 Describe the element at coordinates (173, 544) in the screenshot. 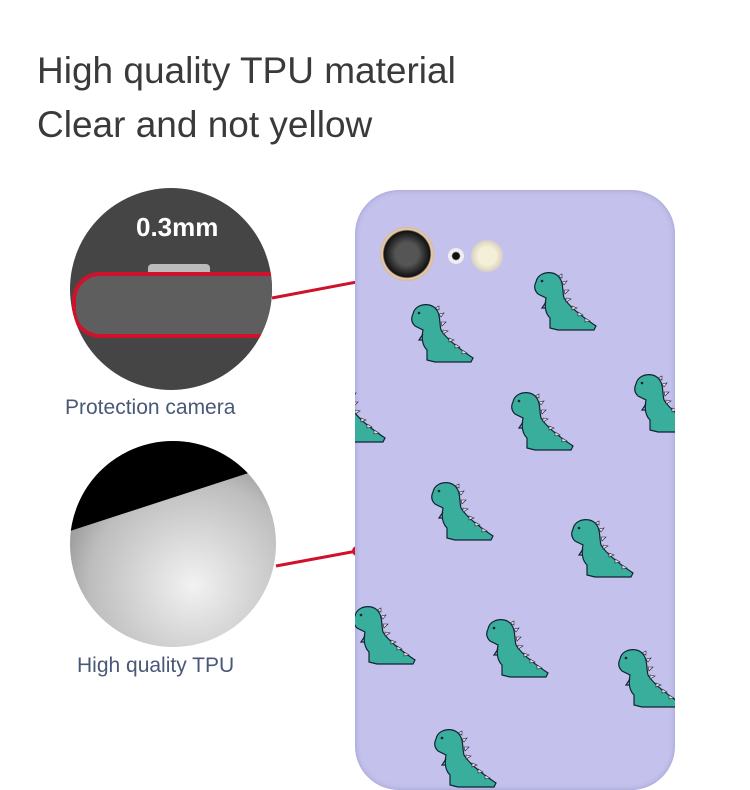

I see `tpu-granules-image` at that location.